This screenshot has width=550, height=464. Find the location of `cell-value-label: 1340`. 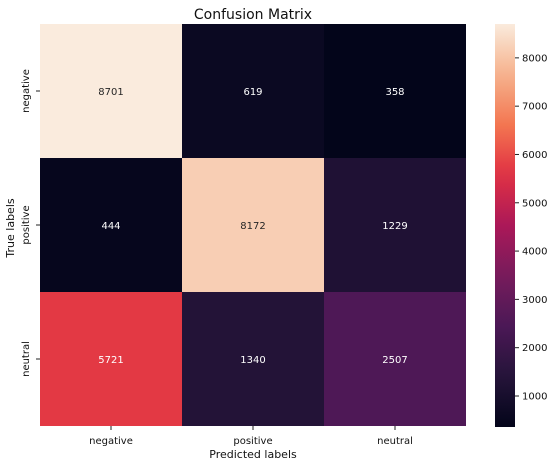

cell-value-label: 1340 is located at coordinates (252, 360).